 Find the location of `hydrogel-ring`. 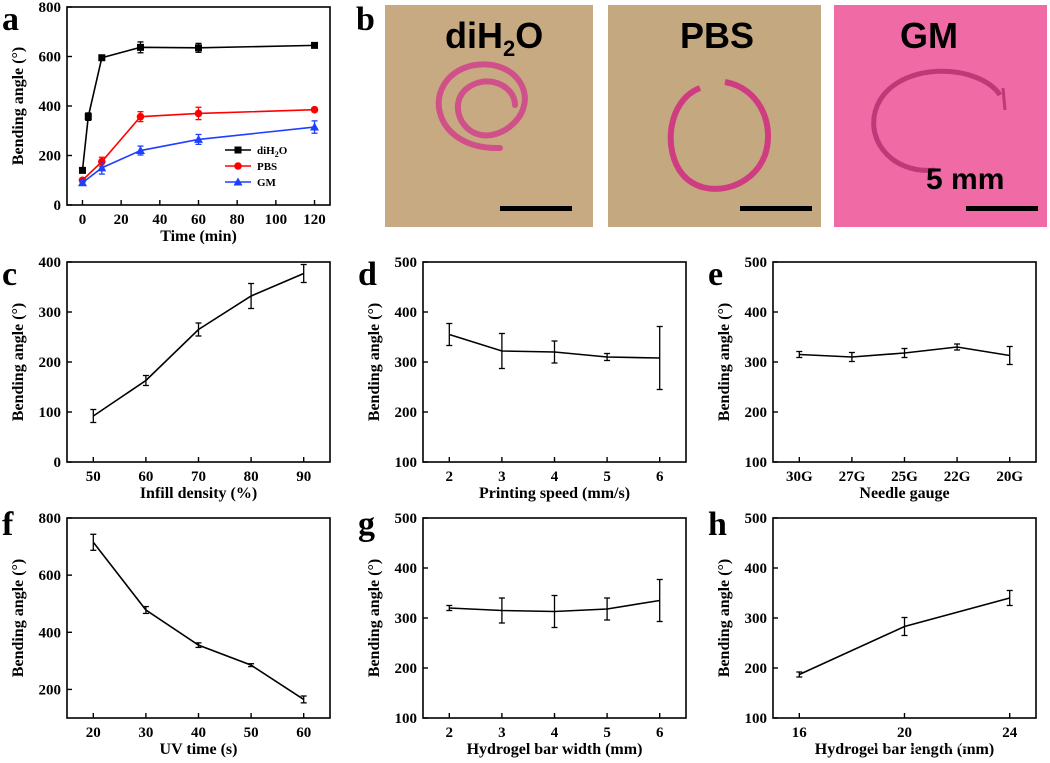

hydrogel-ring is located at coordinates (719, 135).